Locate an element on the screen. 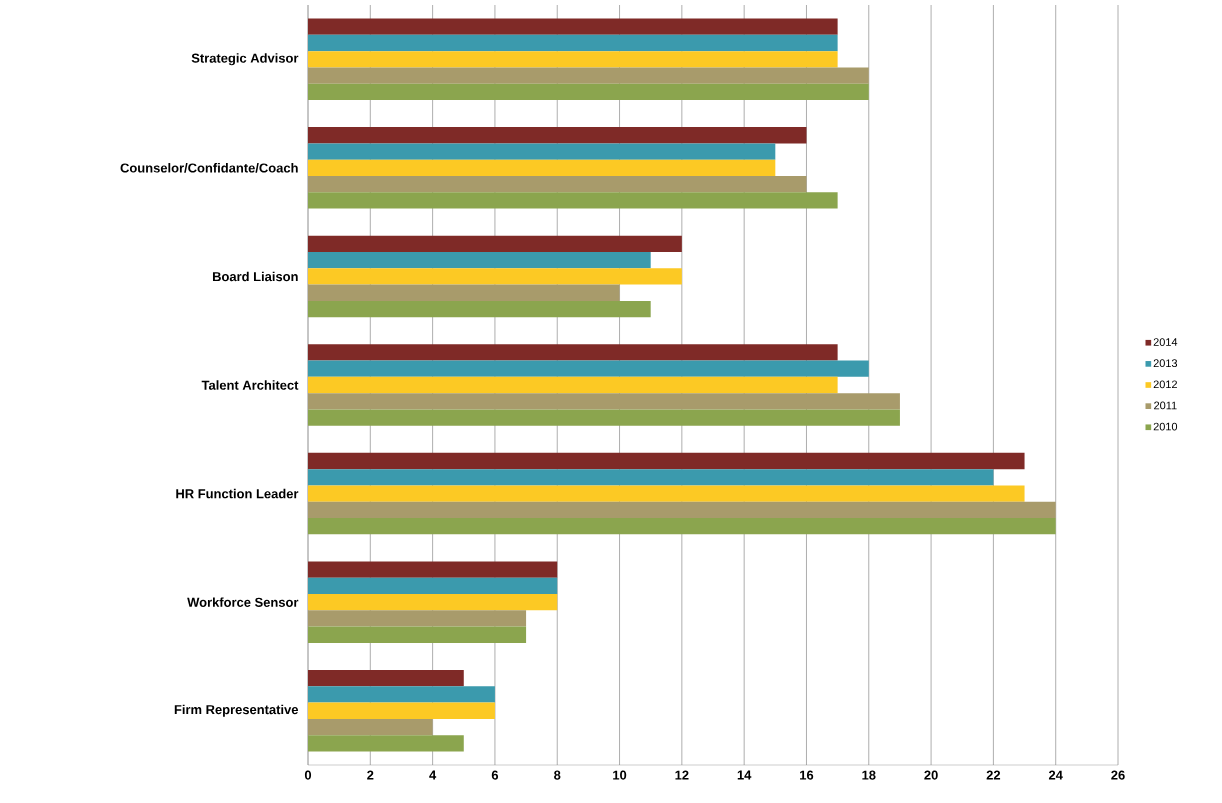 This screenshot has height=803, width=1222. x-tick-label: 4 is located at coordinates (433, 775).